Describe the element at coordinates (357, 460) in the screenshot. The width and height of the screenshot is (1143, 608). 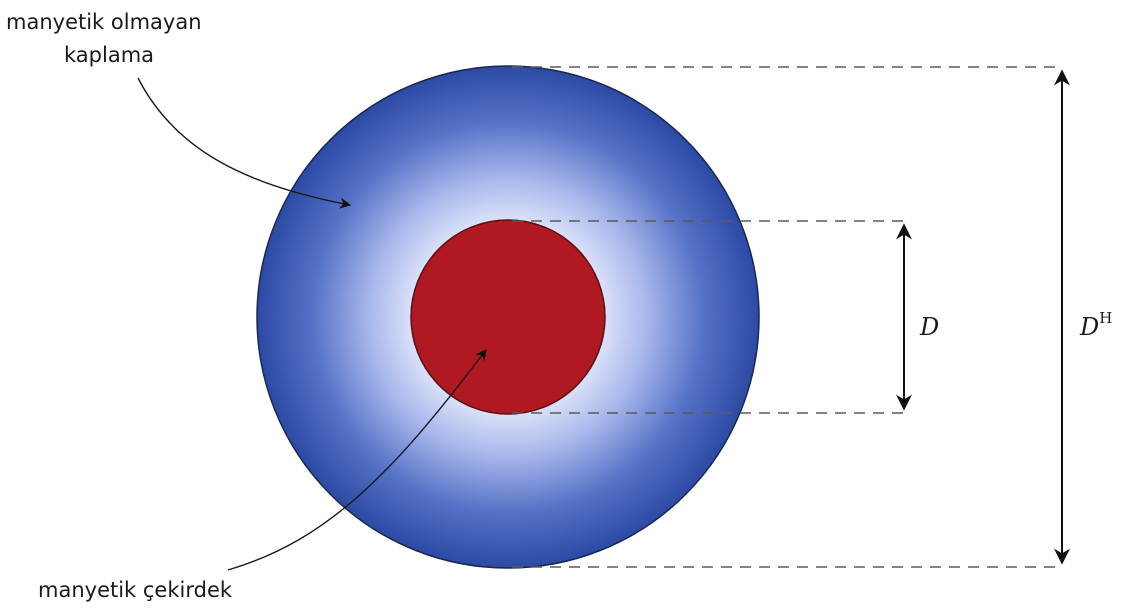
I see `core-leader-arrow` at that location.